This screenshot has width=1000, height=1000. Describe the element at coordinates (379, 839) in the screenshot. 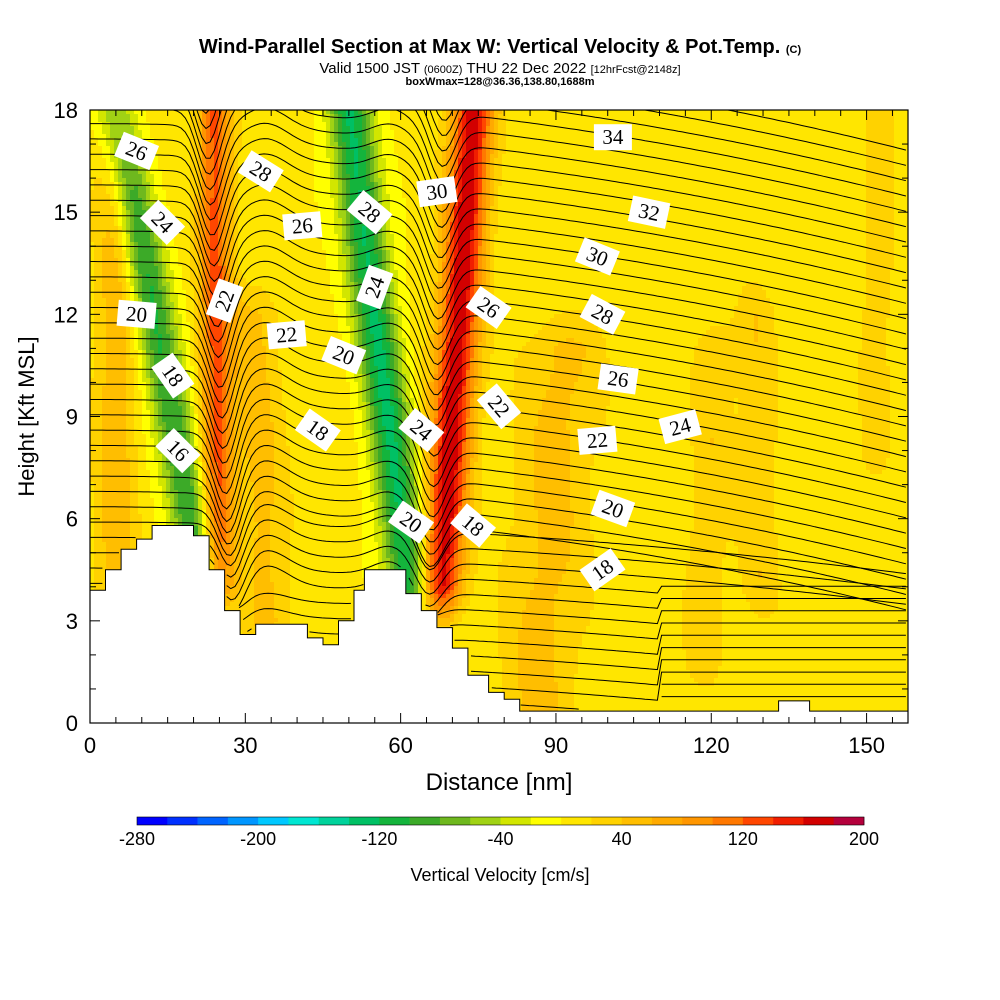

I see `colorbar-tick-label: -120` at that location.